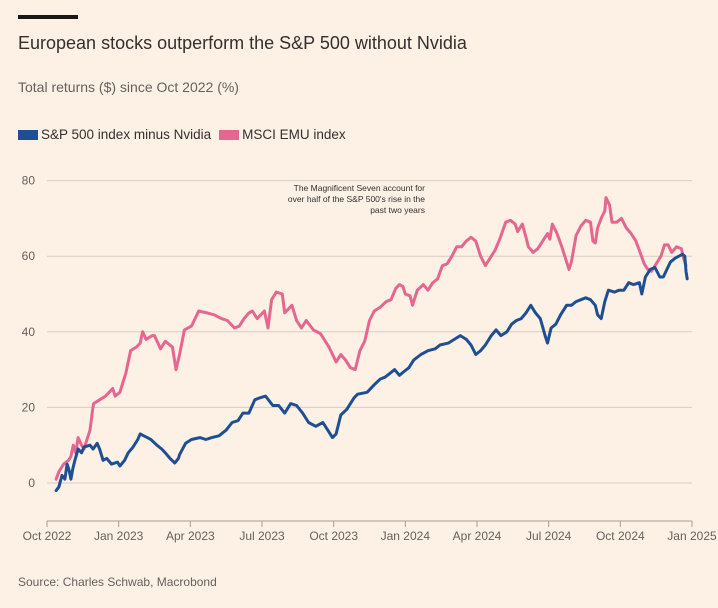 The image size is (718, 608). What do you see at coordinates (333, 536) in the screenshot?
I see `x-tick-label-4: Oct 2023` at bounding box center [333, 536].